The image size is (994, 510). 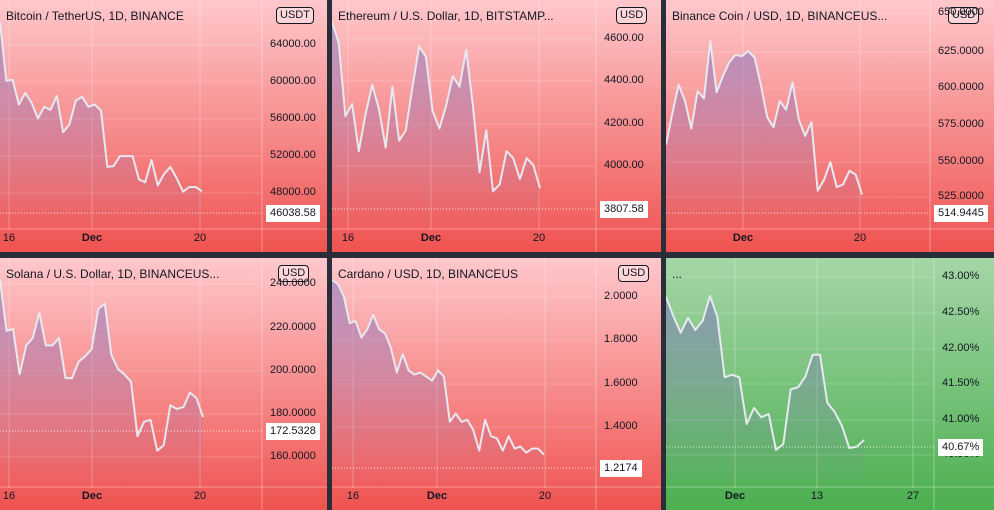 What do you see at coordinates (293, 44) in the screenshot?
I see `price-scale-label: 64000.00` at bounding box center [293, 44].